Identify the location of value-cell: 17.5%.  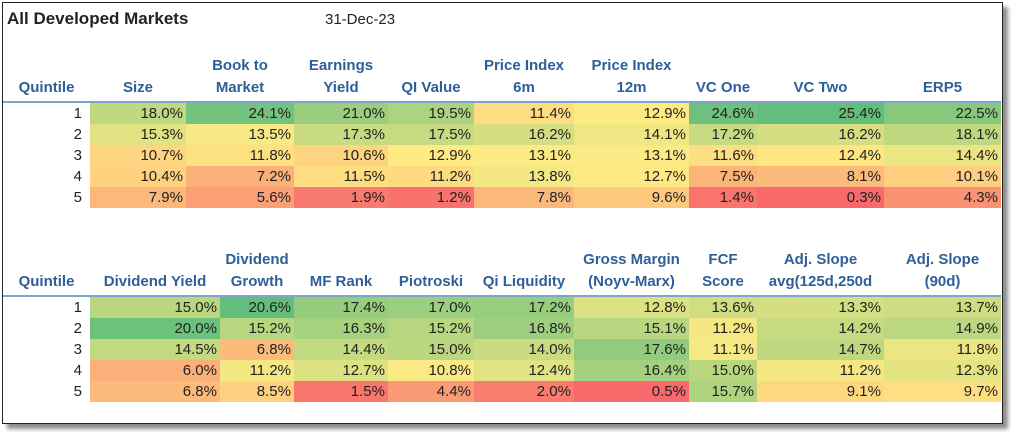
(431, 134).